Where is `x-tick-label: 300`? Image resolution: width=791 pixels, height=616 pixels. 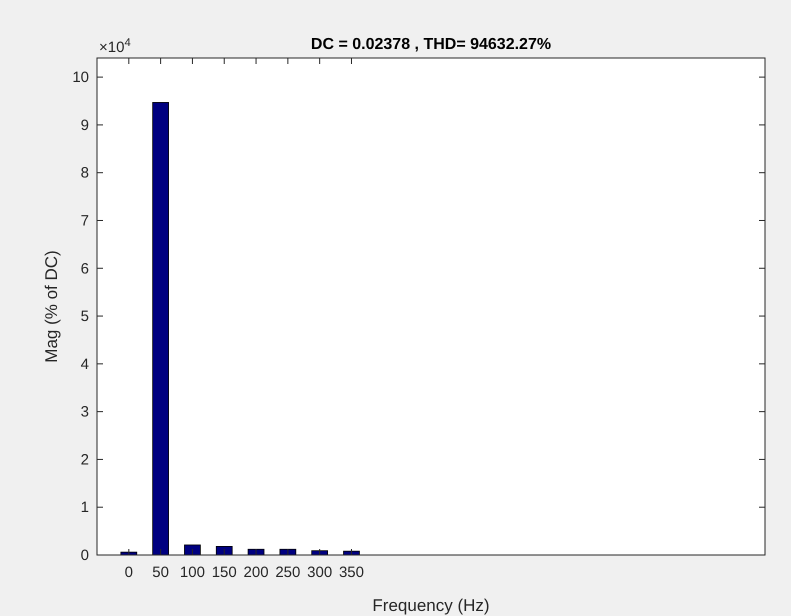
x-tick-label: 300 is located at coordinates (319, 572).